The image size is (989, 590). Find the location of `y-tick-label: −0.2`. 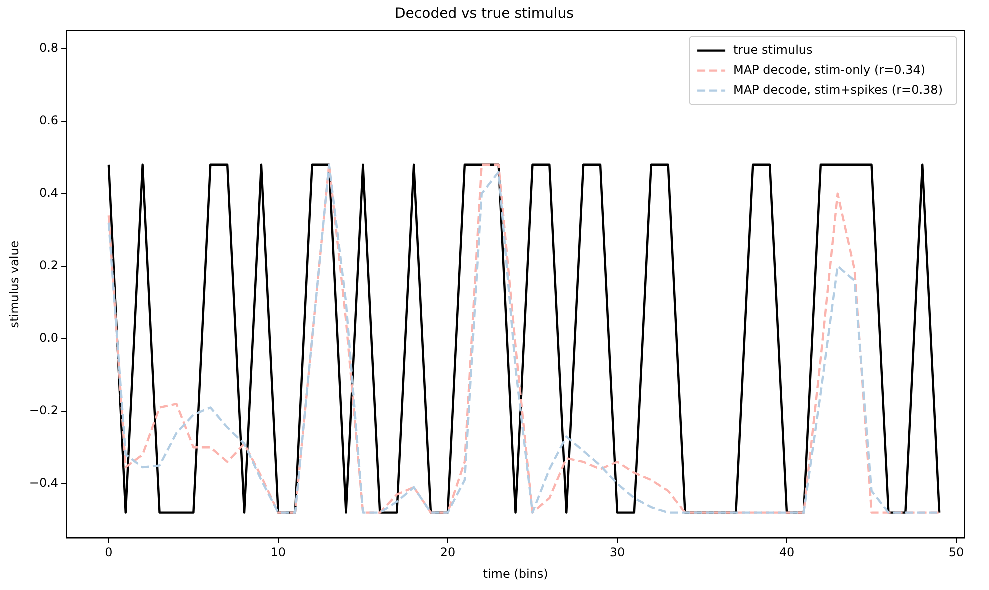

y-tick-label: −0.2 is located at coordinates (44, 410).